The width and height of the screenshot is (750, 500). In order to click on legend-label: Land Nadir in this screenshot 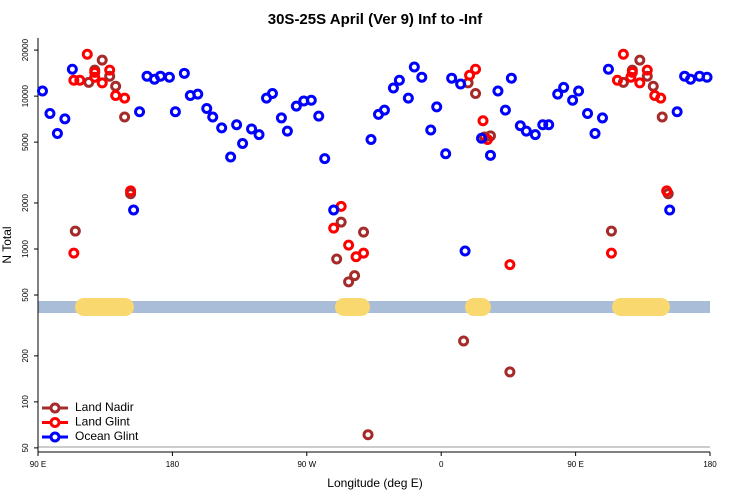, I will do `click(104, 407)`.